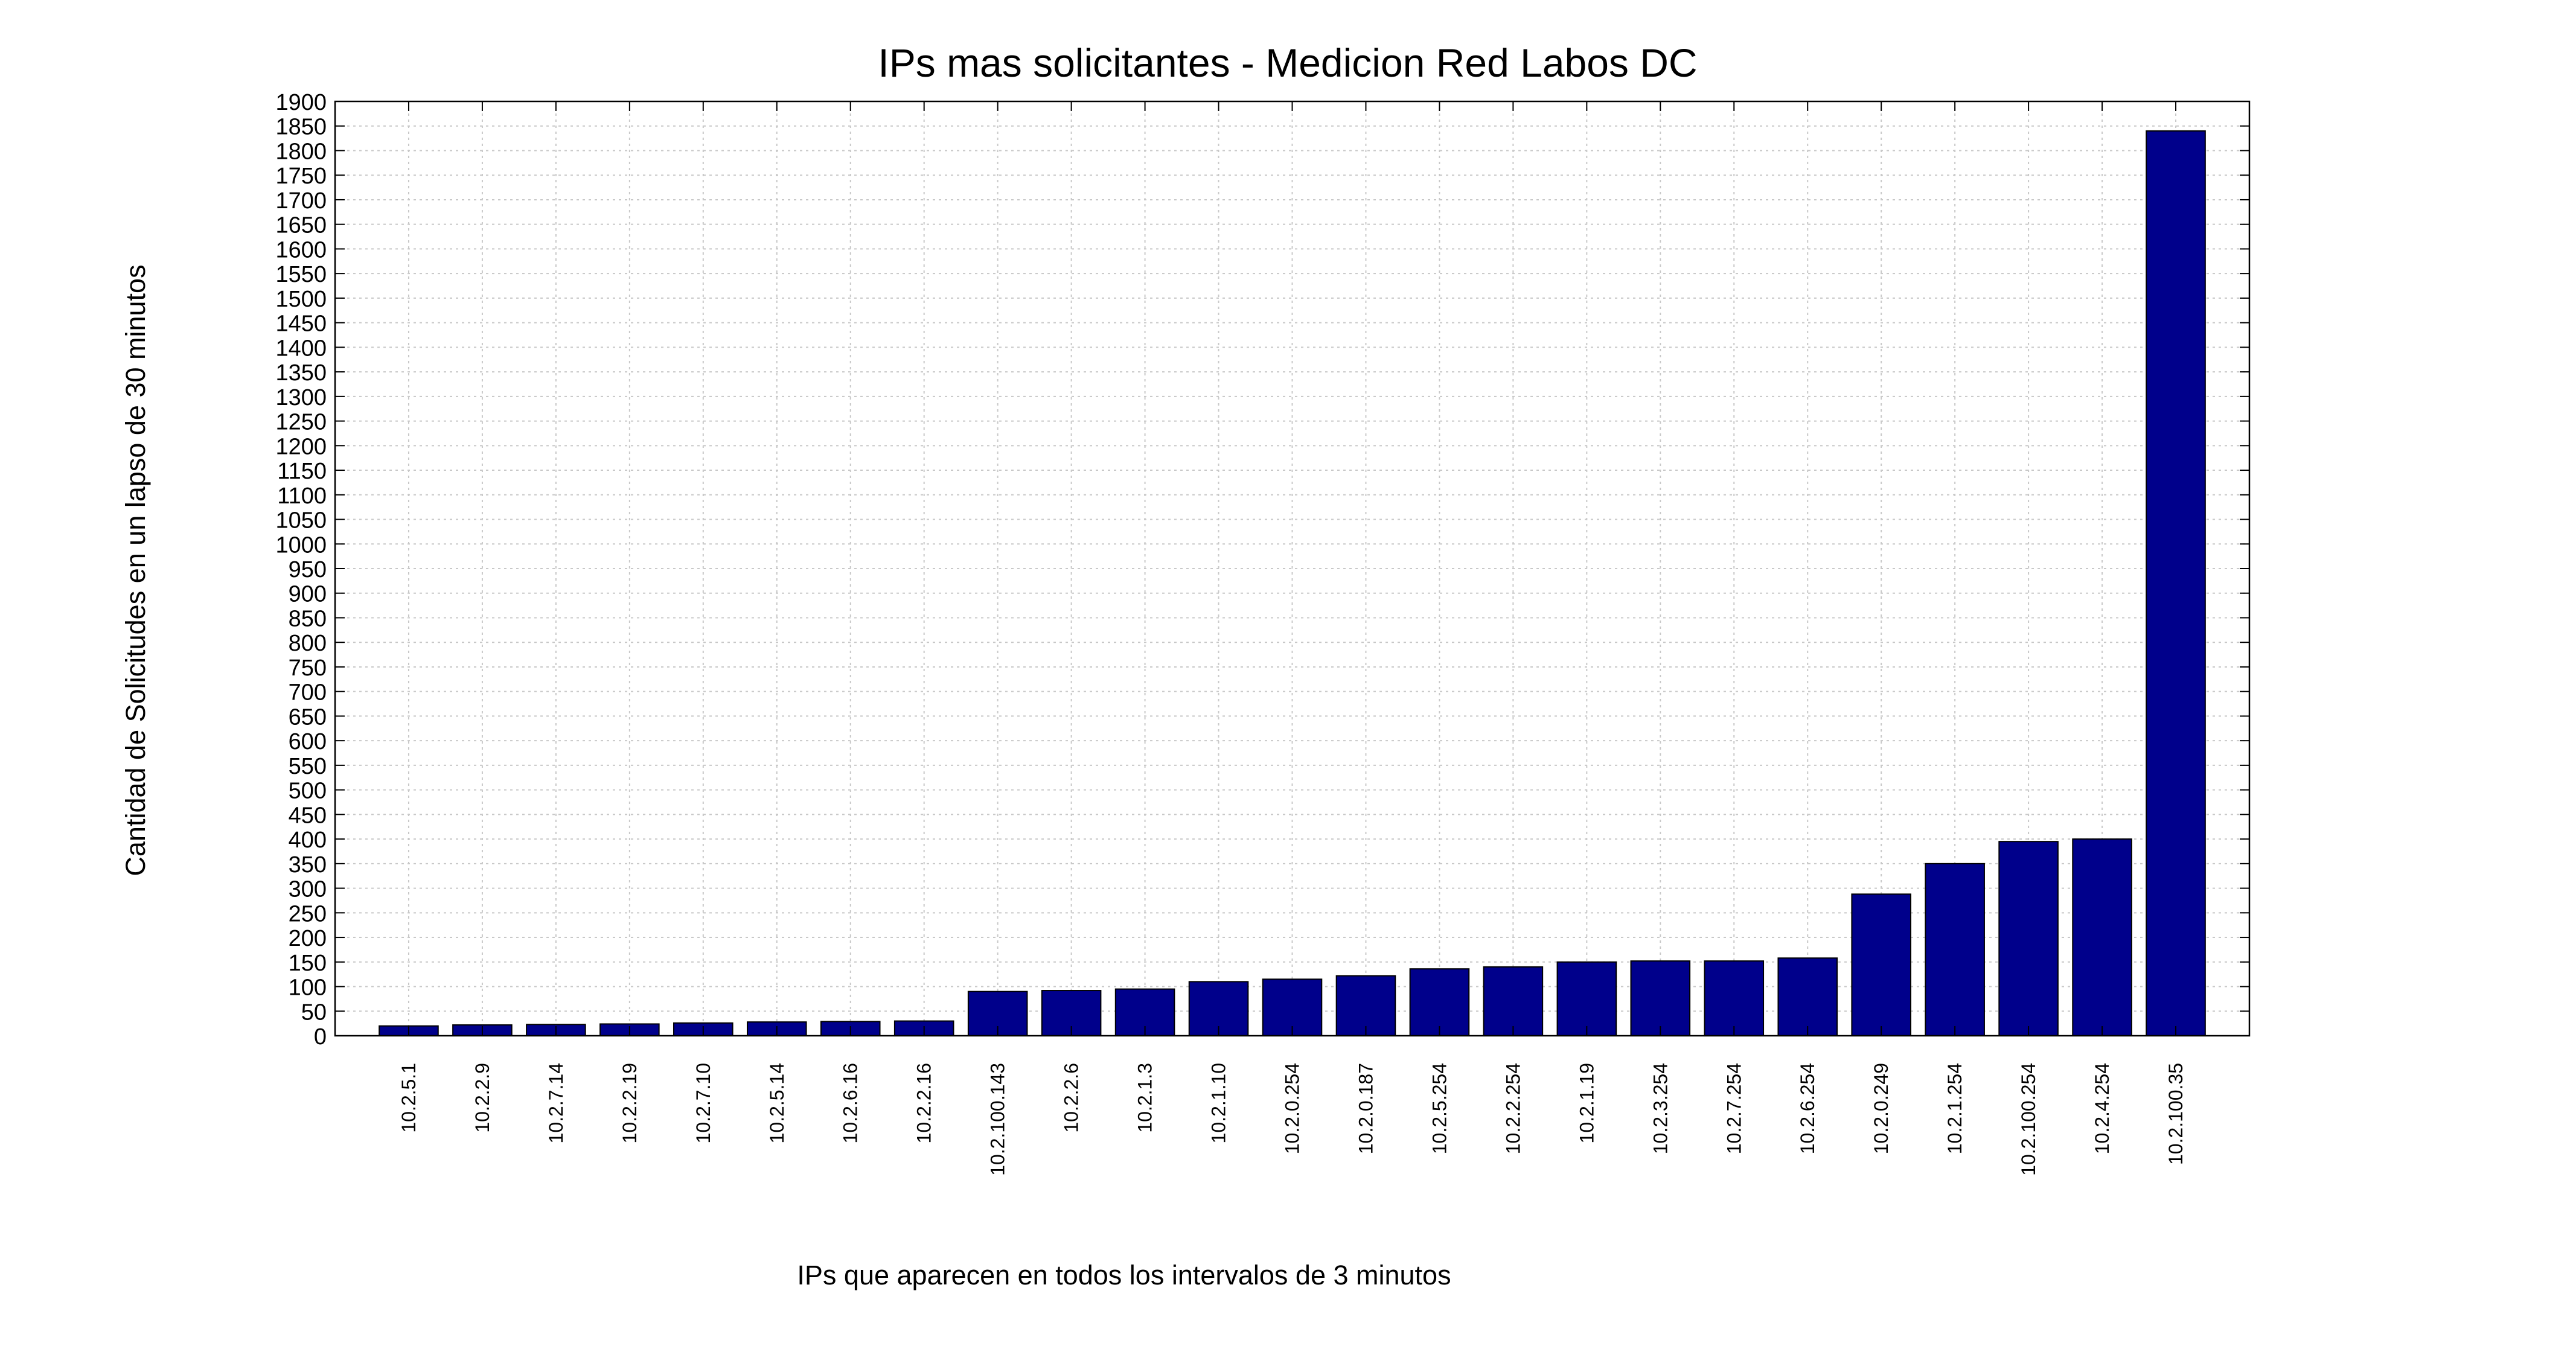  Describe the element at coordinates (308, 668) in the screenshot. I see `y-tick-label: 750` at that location.